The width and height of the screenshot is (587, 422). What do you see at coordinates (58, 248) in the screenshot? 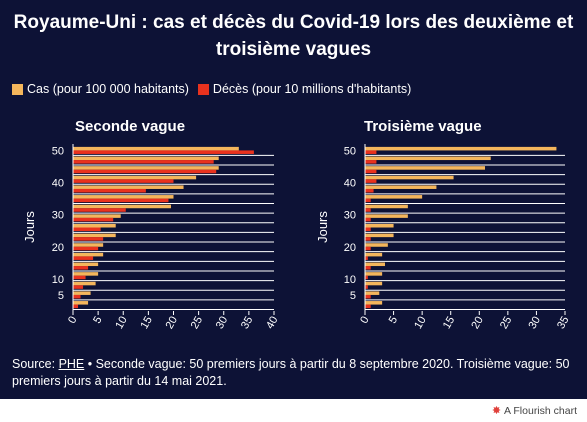
I see `wave2-ytick-label: 20` at bounding box center [58, 248].